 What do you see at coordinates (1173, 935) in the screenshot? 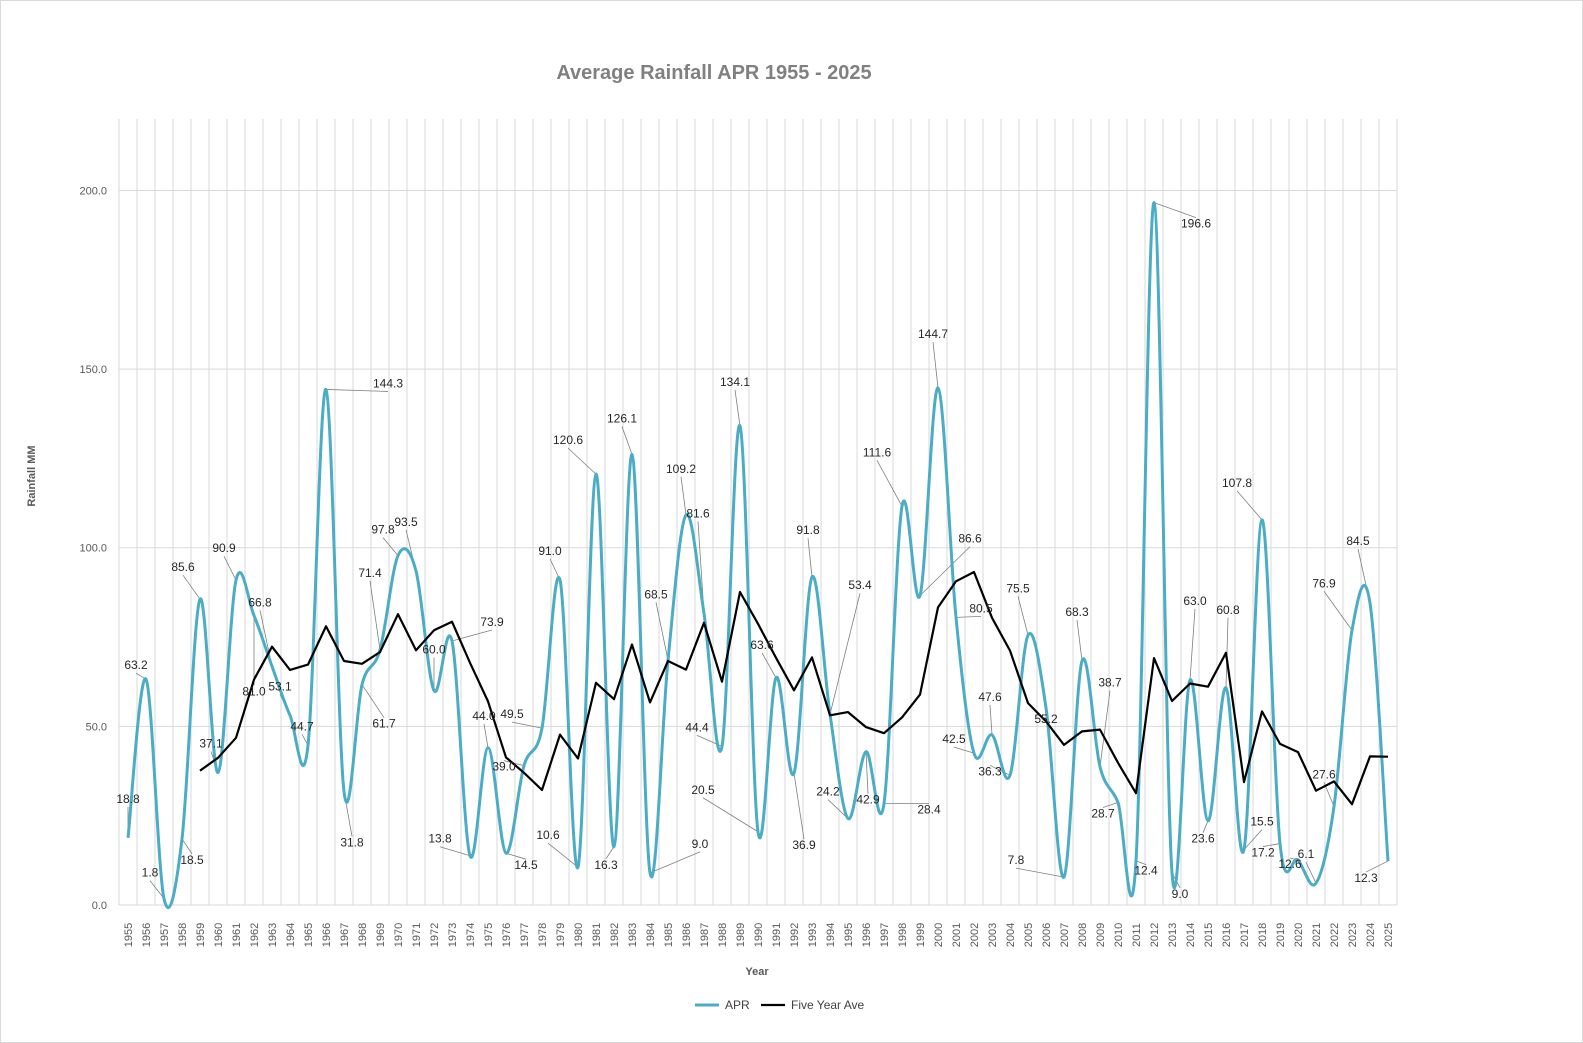
I see `x-tick-label: 2013` at bounding box center [1173, 935].